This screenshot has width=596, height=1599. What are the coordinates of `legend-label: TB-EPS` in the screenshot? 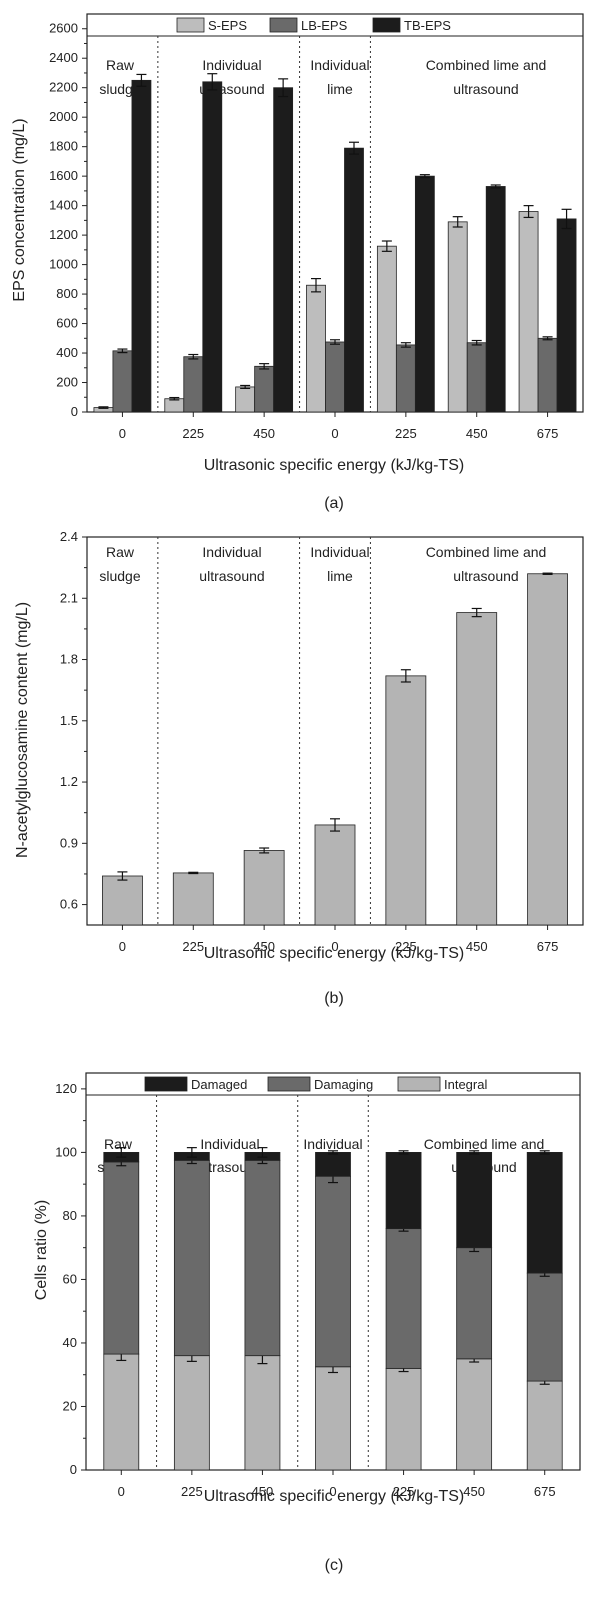 It's located at (427, 25).